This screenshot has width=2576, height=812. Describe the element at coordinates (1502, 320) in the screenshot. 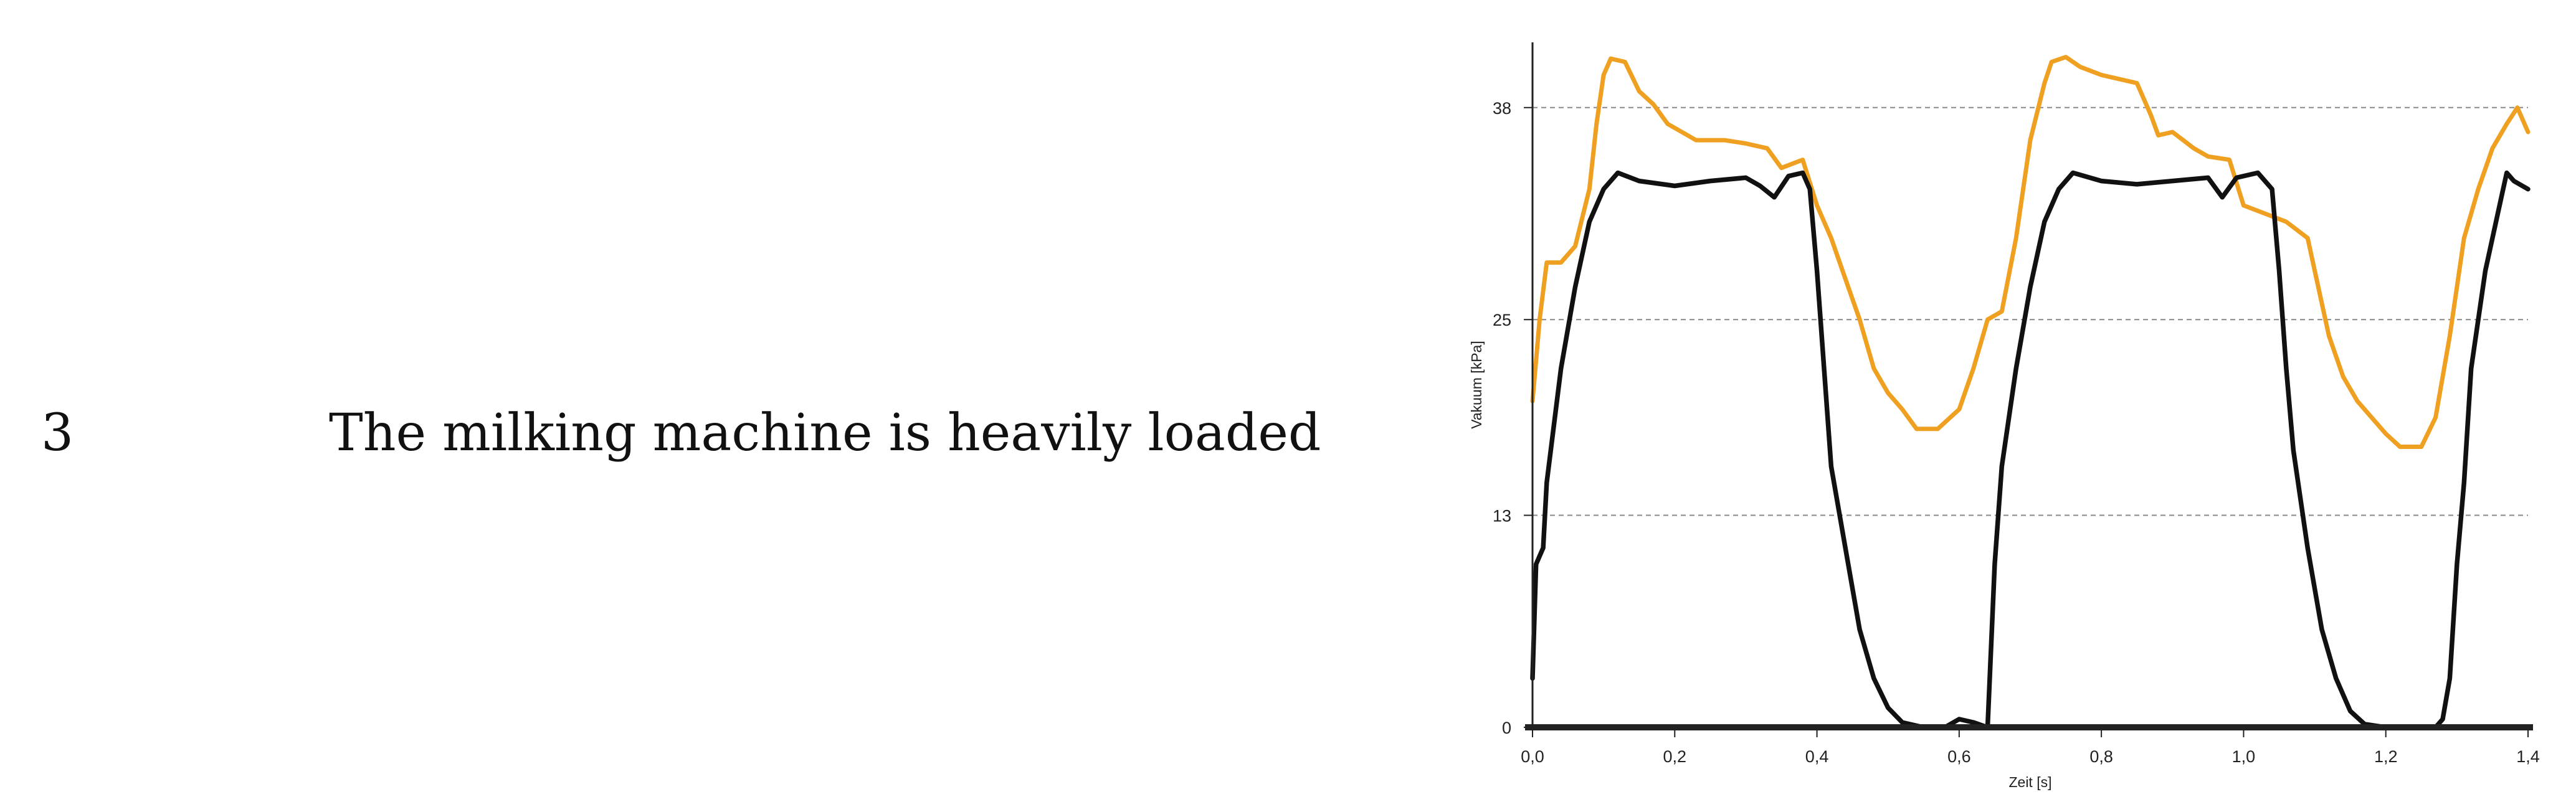

I see `y-tick-label-2: 25` at that location.